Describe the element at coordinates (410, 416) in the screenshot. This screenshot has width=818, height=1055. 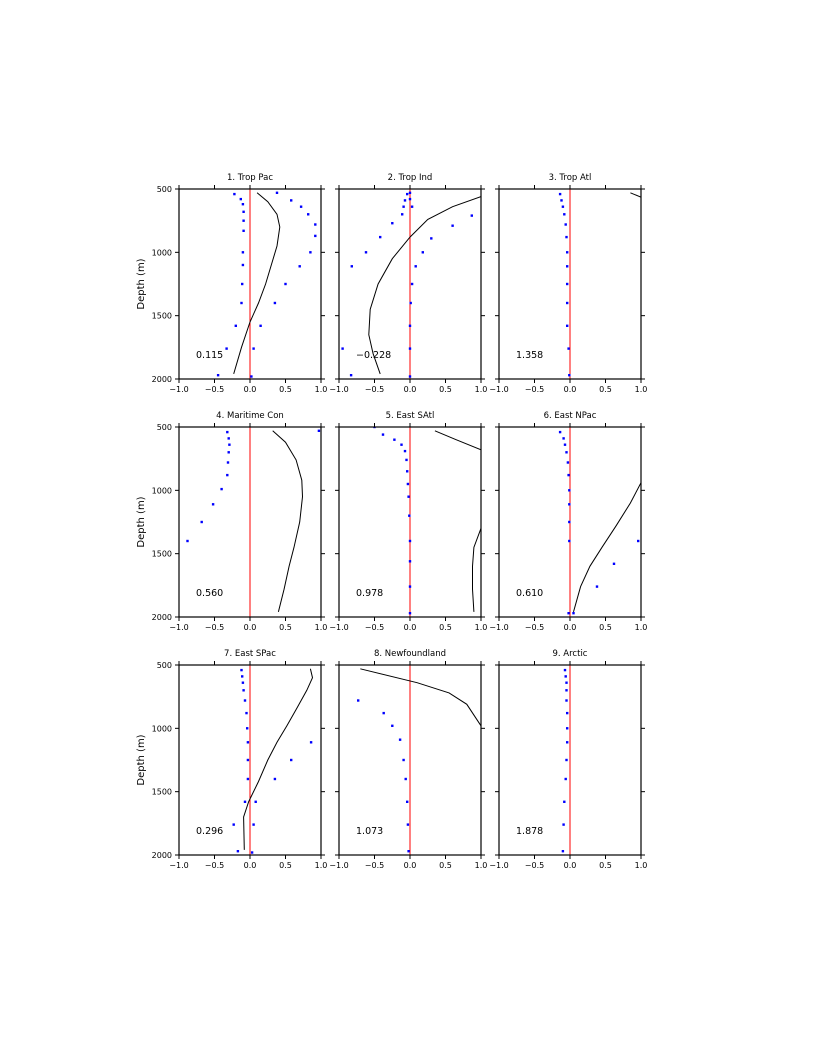
I see `panel-title: 5. East SAtl` at that location.